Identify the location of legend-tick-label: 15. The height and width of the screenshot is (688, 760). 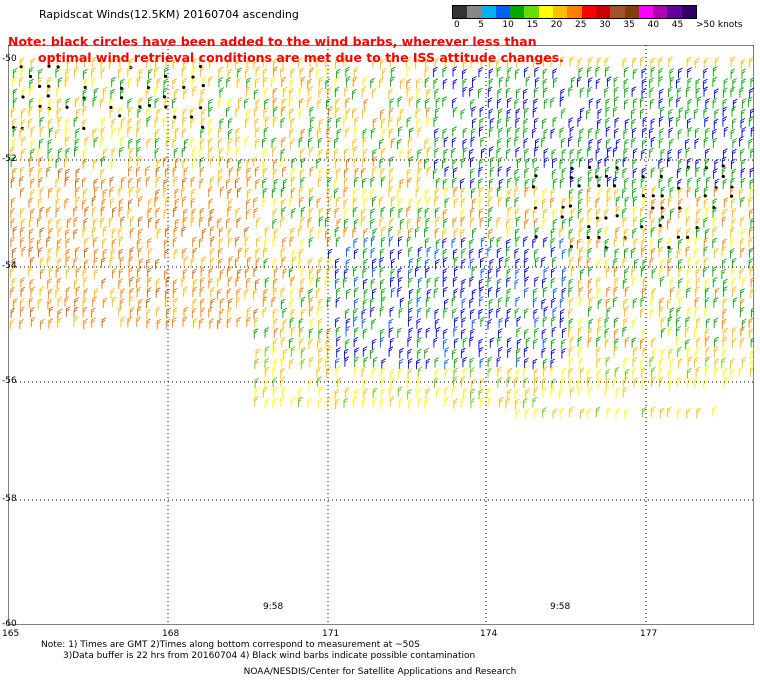
(532, 25).